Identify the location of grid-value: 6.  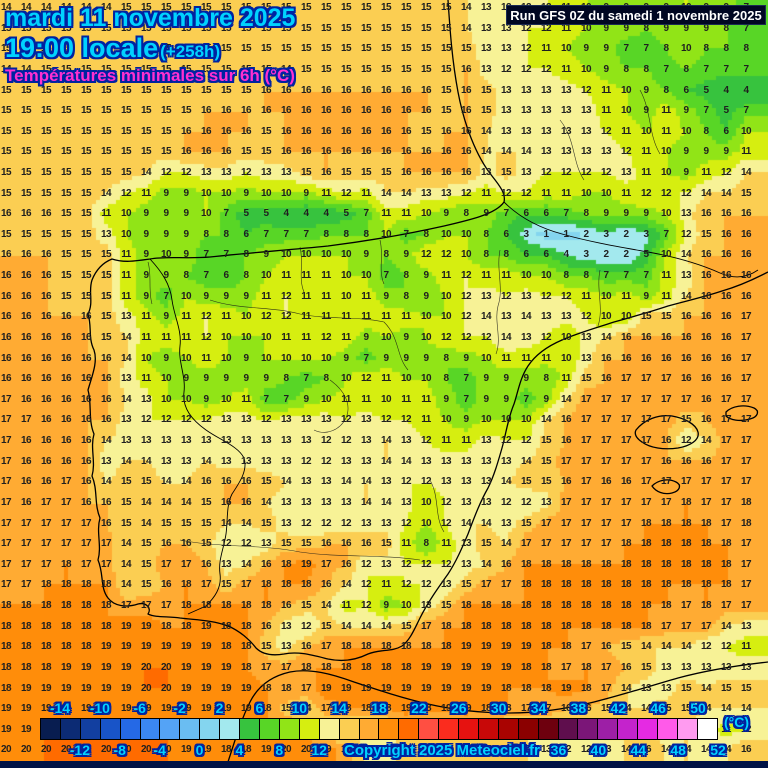
(246, 234).